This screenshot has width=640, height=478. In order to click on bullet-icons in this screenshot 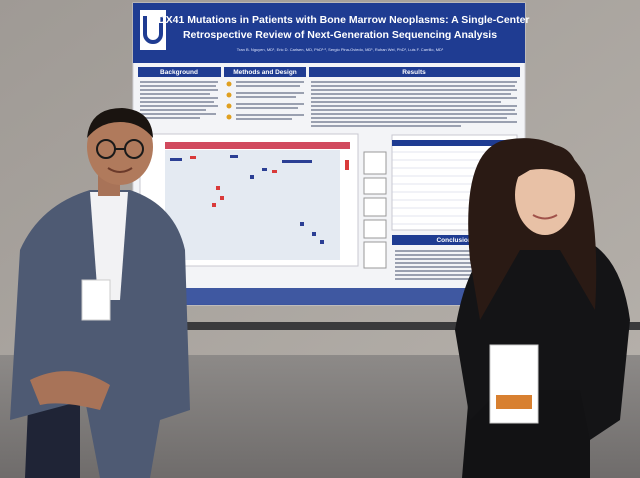, I will do `click(229, 100)`.